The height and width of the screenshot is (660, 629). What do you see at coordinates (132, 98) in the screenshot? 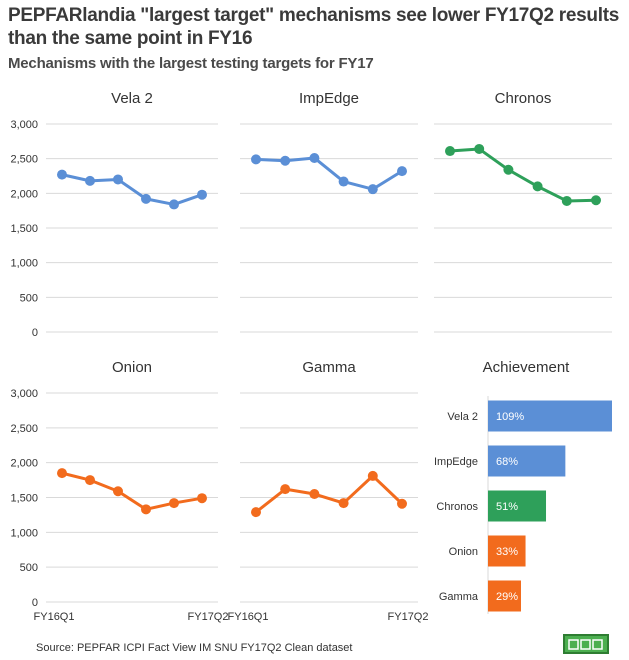
I see `vela-2-panel-title: Vela 2` at bounding box center [132, 98].